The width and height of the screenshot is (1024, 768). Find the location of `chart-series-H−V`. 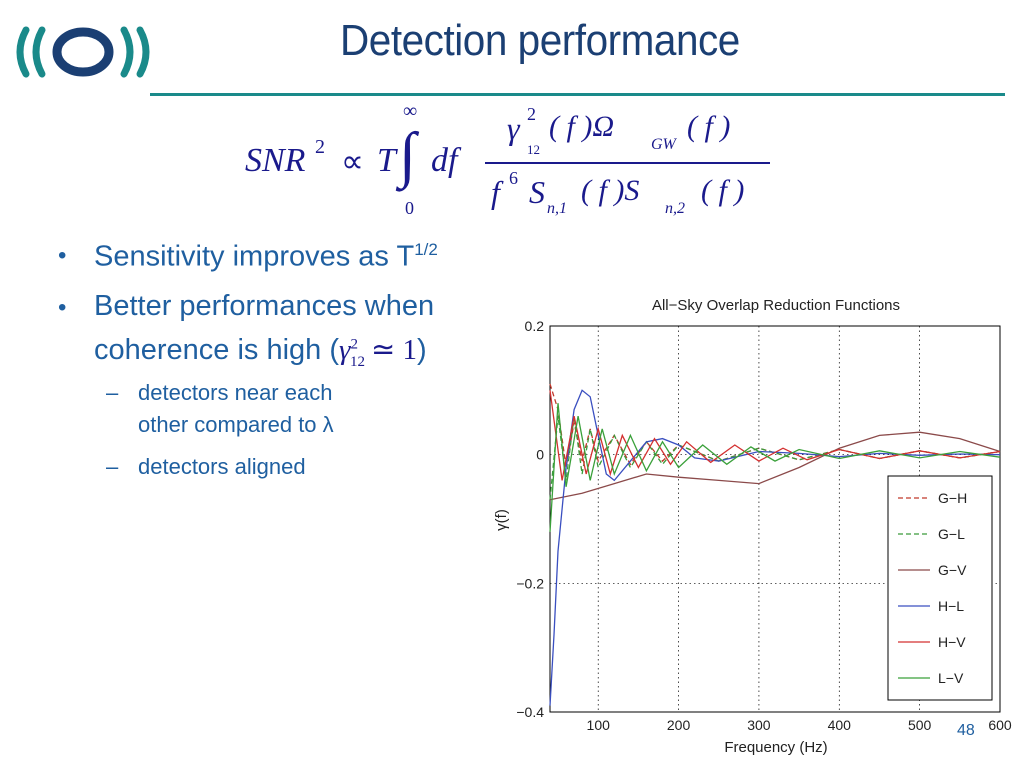

chart-series-H−V is located at coordinates (775, 435).